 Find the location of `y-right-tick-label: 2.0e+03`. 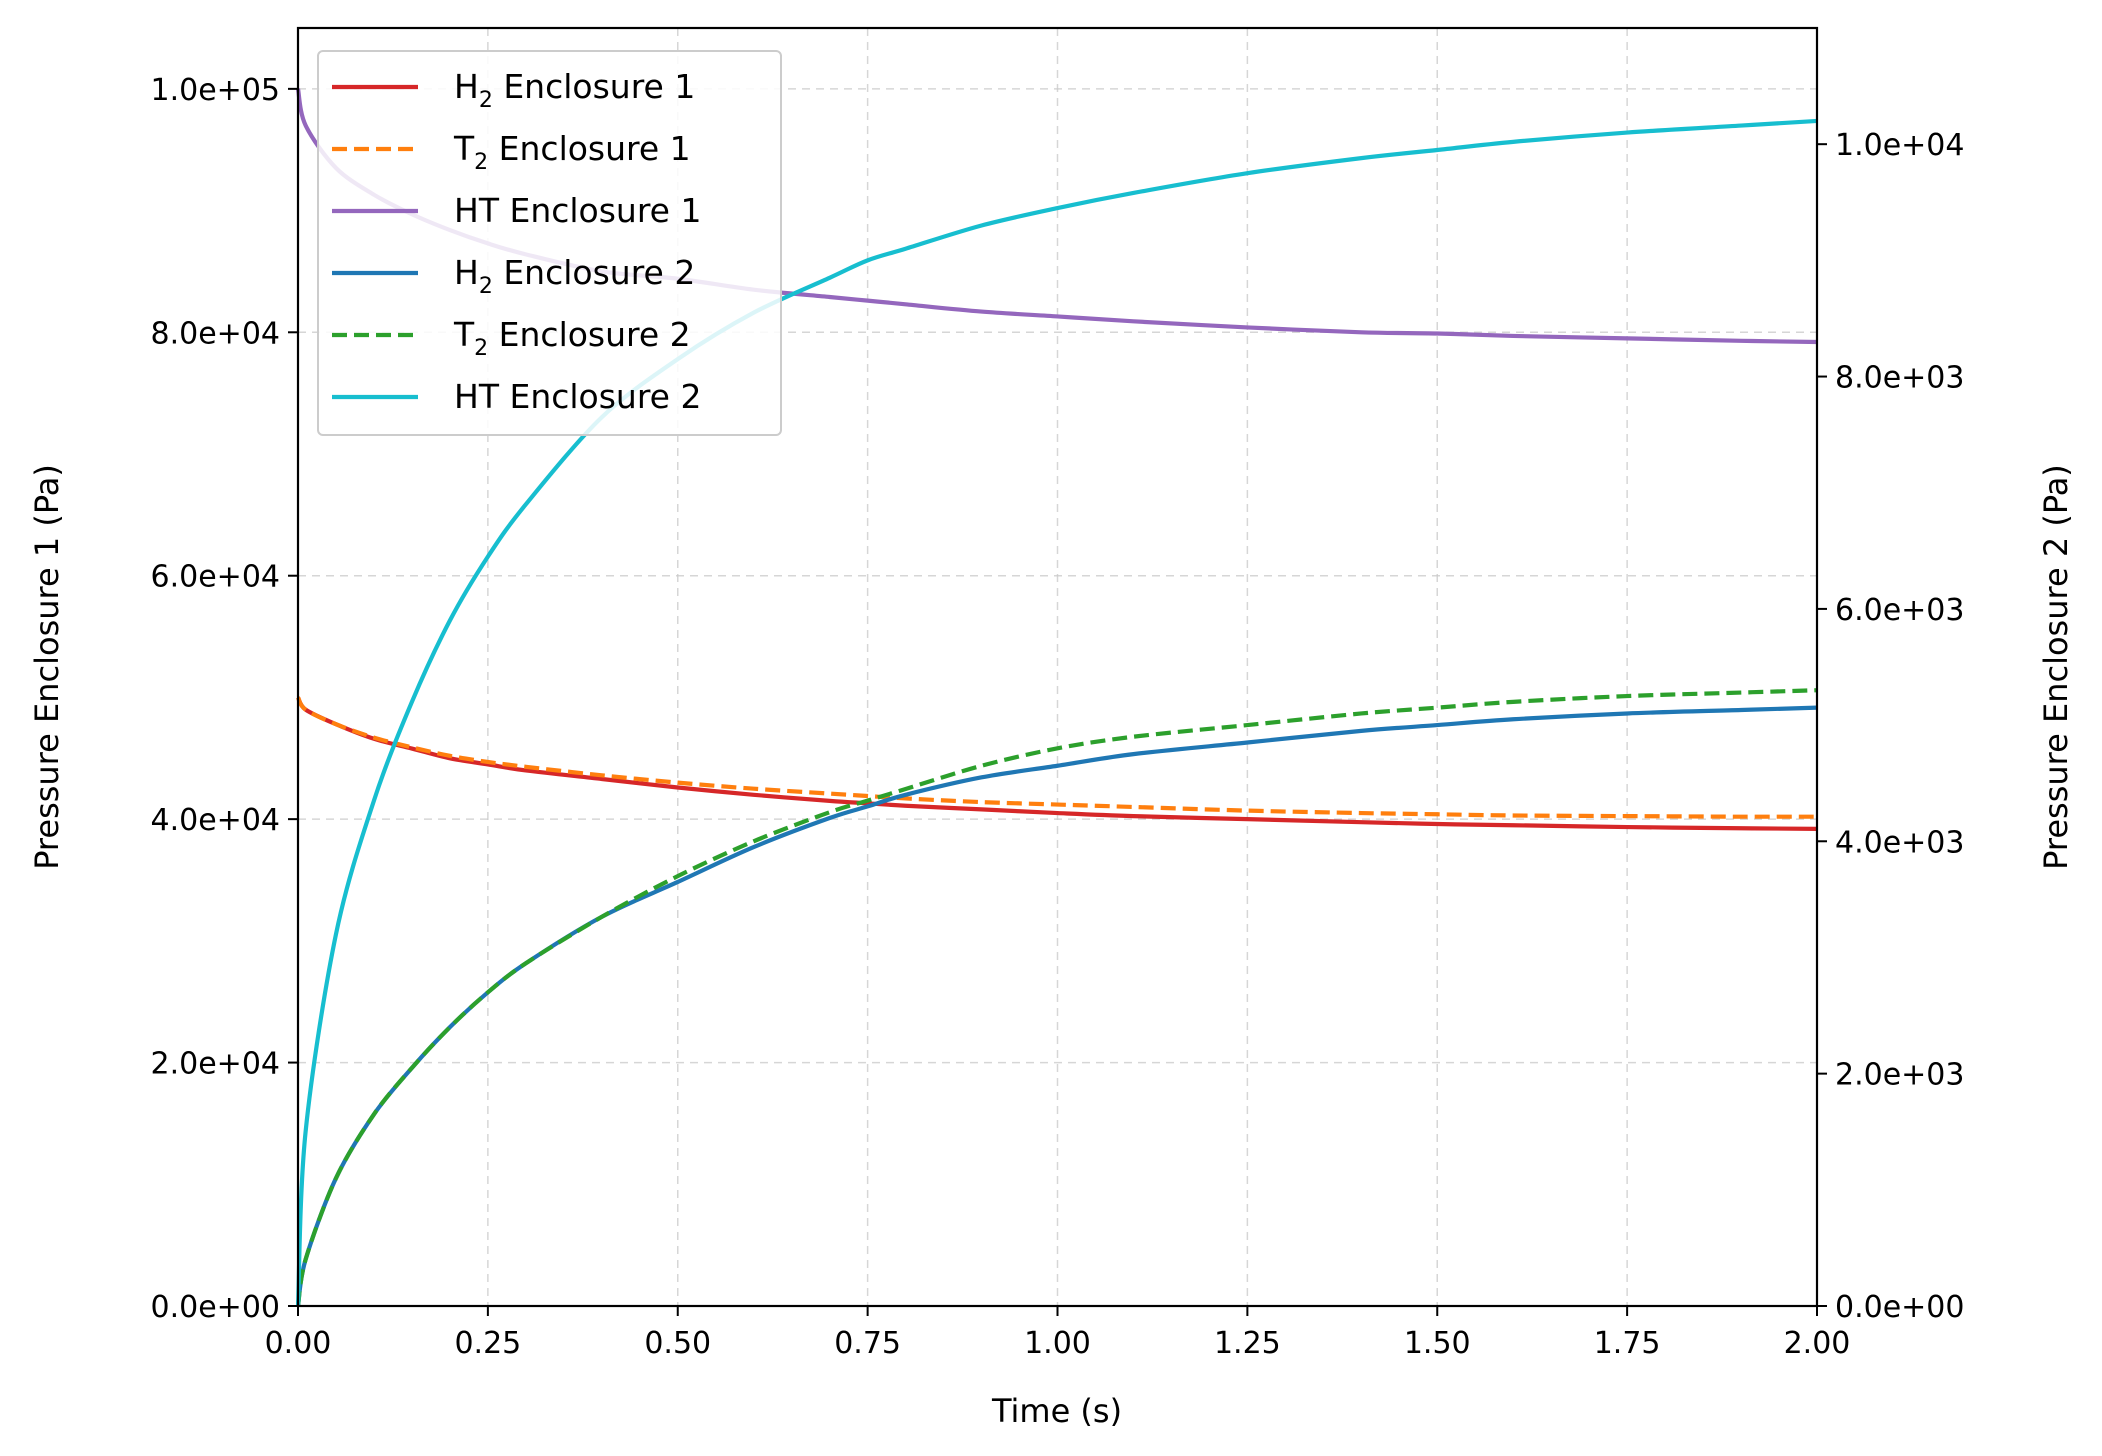

y-right-tick-label: 2.0e+03 is located at coordinates (1899, 1075).